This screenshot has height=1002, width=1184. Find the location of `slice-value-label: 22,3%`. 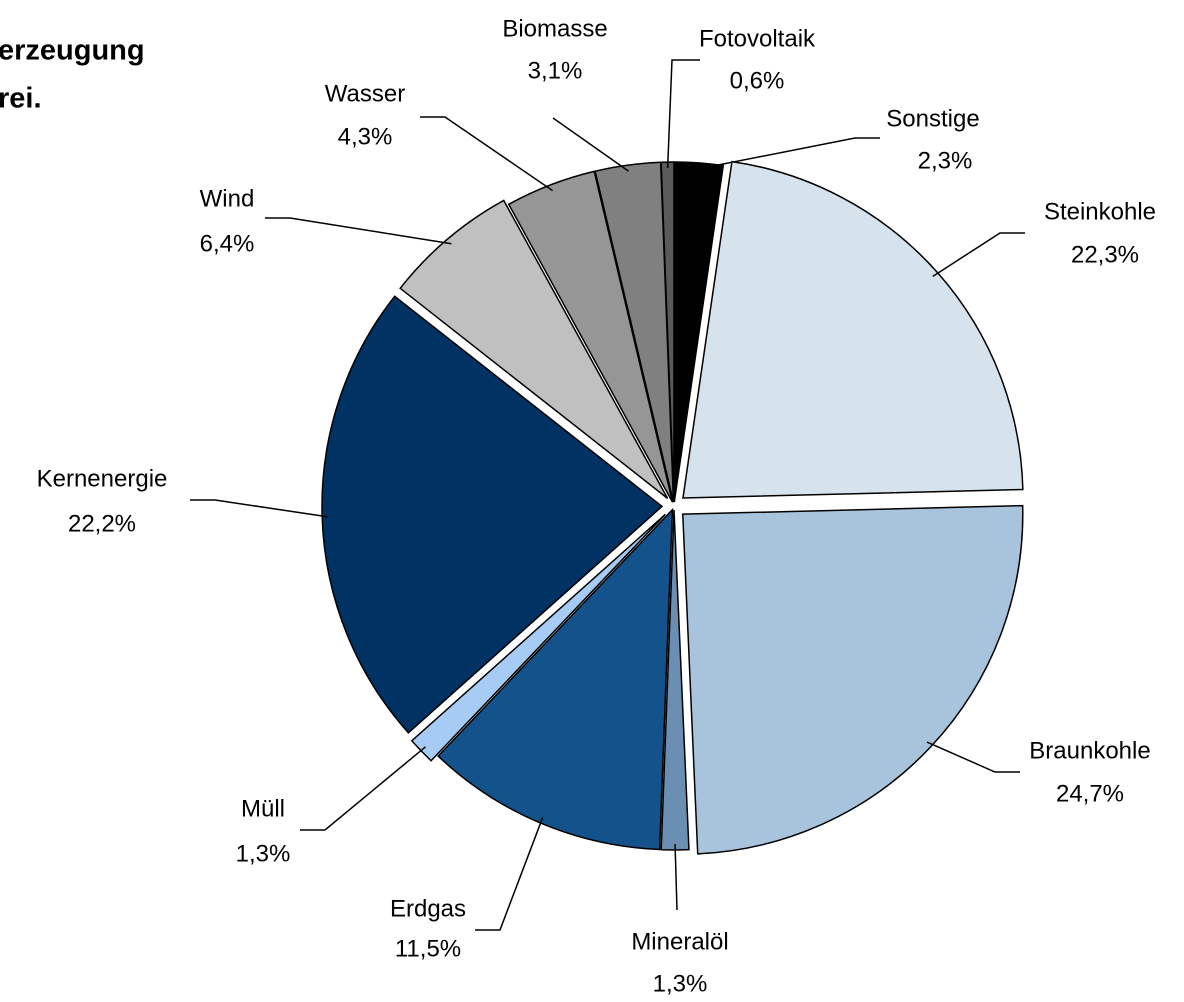

slice-value-label: 22,3% is located at coordinates (1105, 254).